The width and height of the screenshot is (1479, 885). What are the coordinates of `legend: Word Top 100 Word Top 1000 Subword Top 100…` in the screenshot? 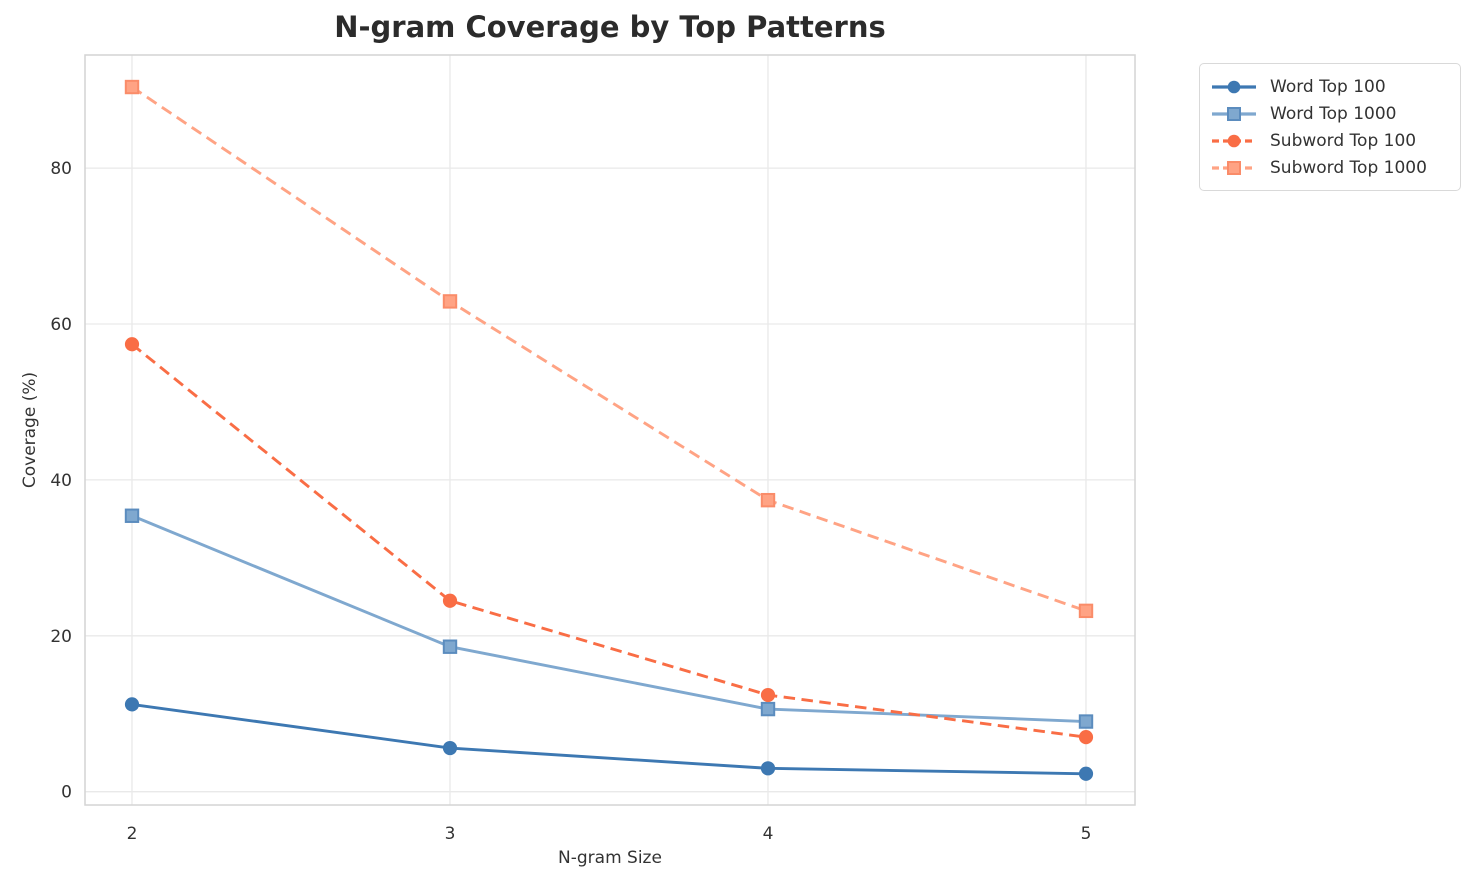 It's located at (1330, 127).